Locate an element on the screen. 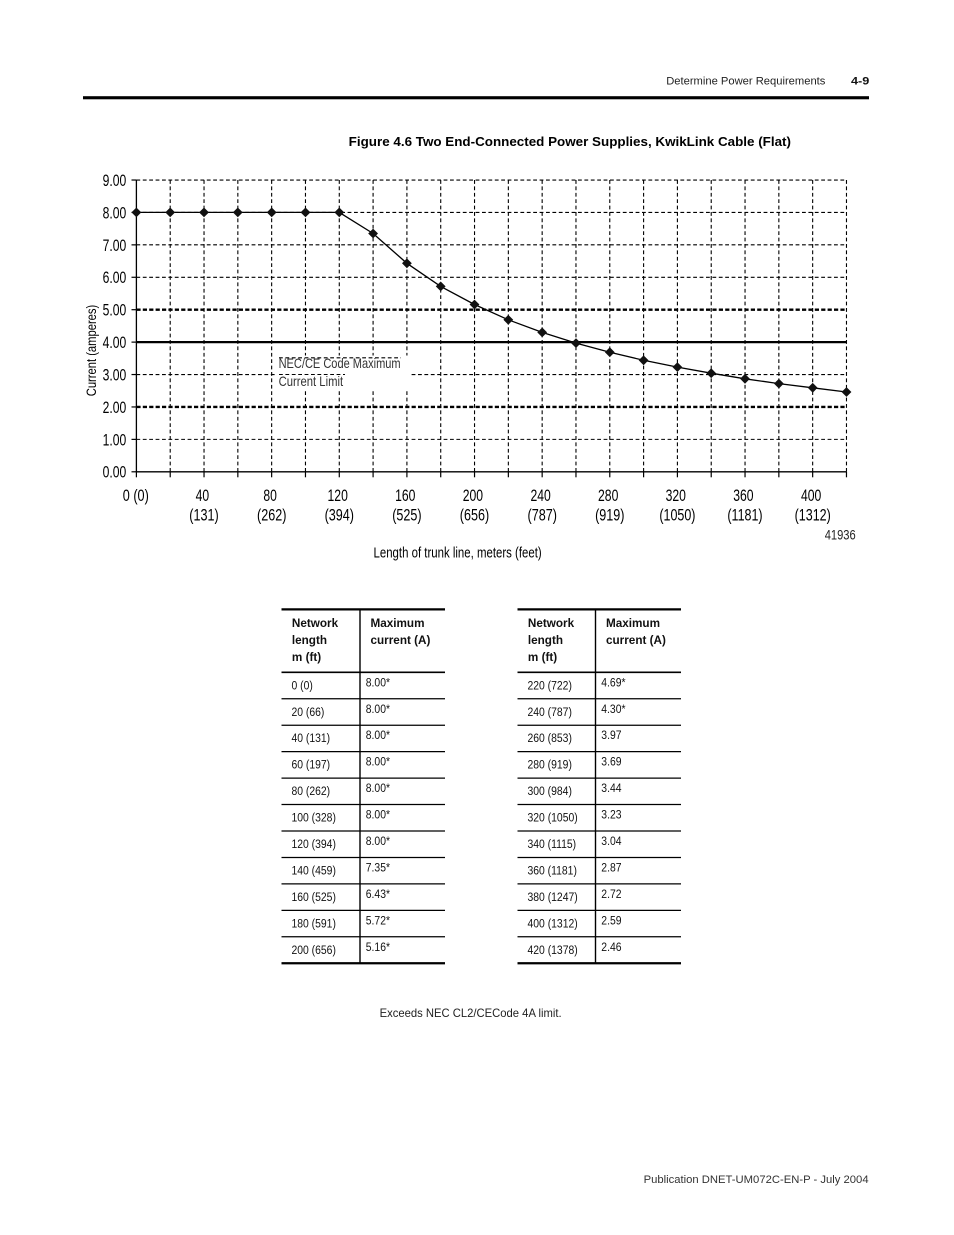 This screenshot has height=1235, width=954. svg-text: Current Limit is located at coordinates (311, 381).